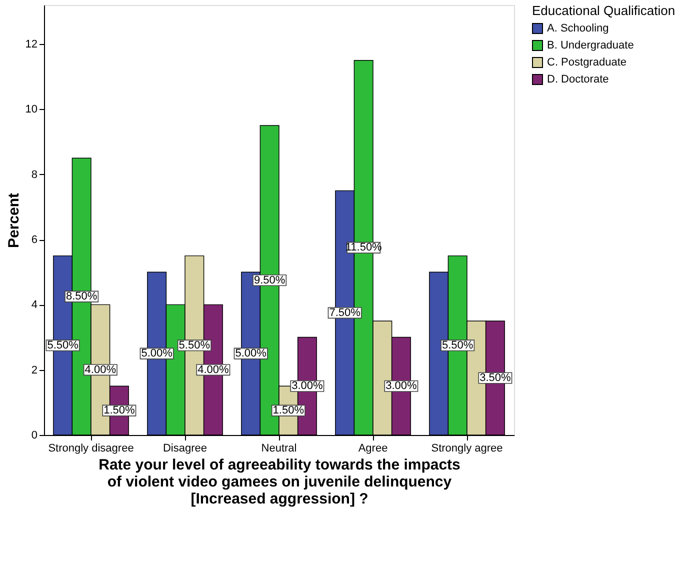  What do you see at coordinates (31, 44) in the screenshot?
I see `y-tick-label: 12` at bounding box center [31, 44].